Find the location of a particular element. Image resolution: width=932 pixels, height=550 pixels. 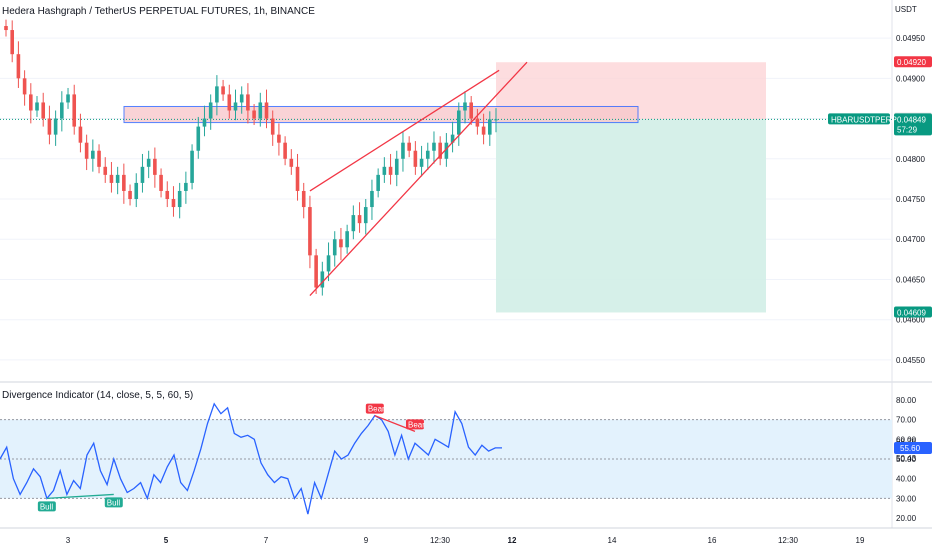

wedge-upper-line is located at coordinates (404, 130).